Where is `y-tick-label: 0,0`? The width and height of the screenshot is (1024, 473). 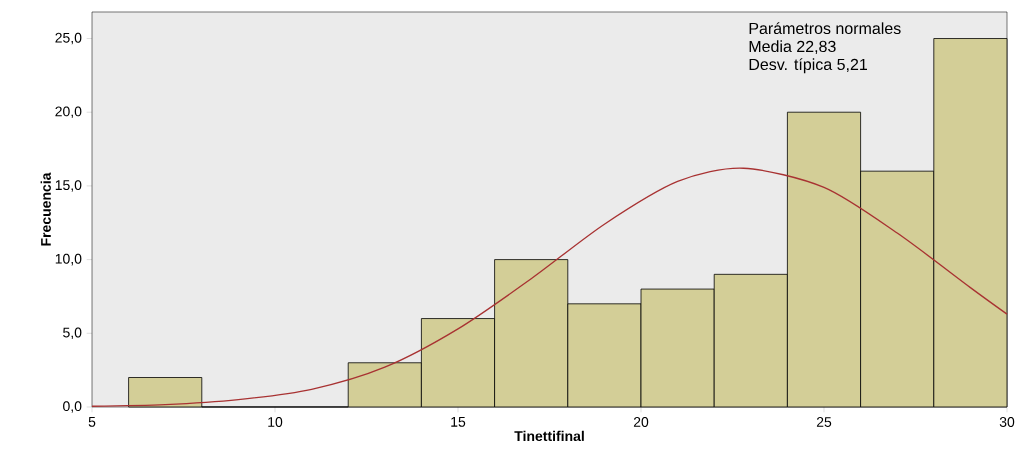 y-tick-label: 0,0 is located at coordinates (72, 407).